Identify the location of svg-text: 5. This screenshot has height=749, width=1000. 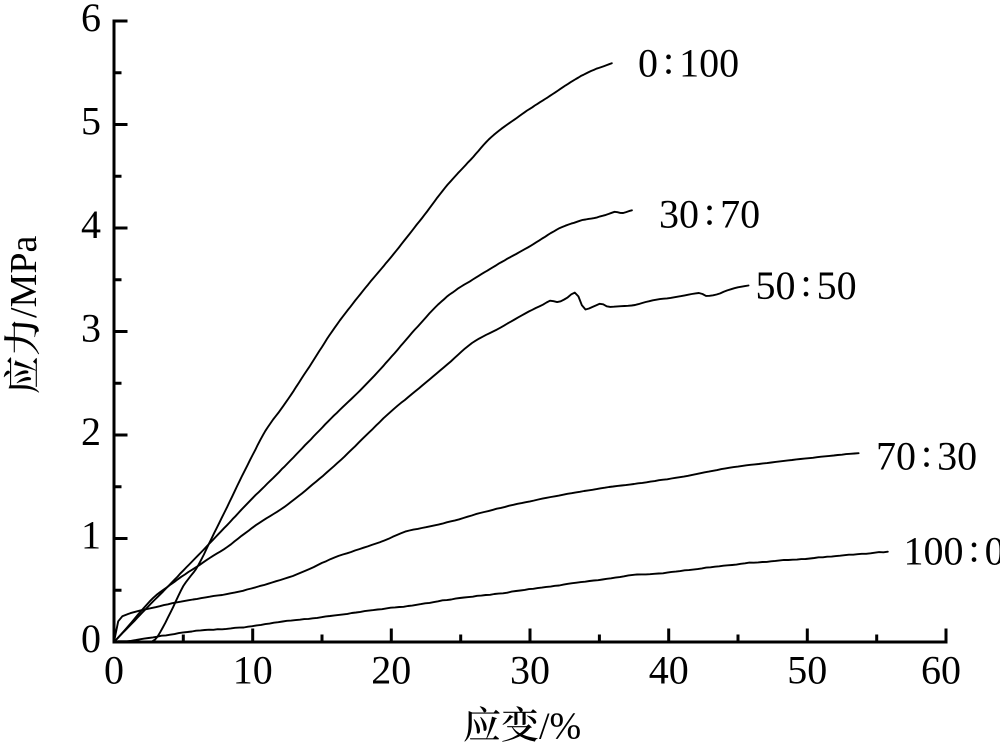
(91, 121).